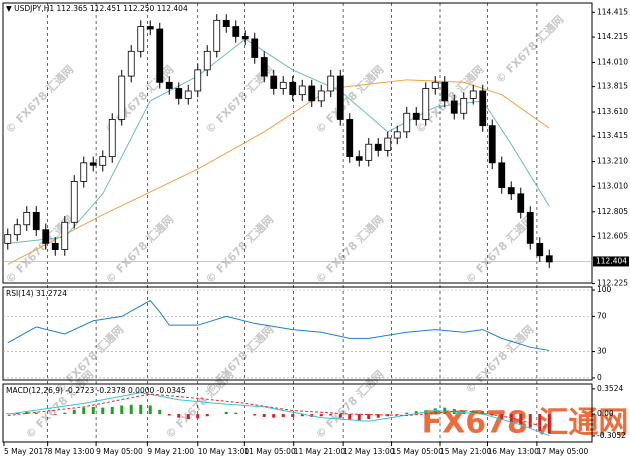  Describe the element at coordinates (602, 351) in the screenshot. I see `y-tick-label: 30` at that location.